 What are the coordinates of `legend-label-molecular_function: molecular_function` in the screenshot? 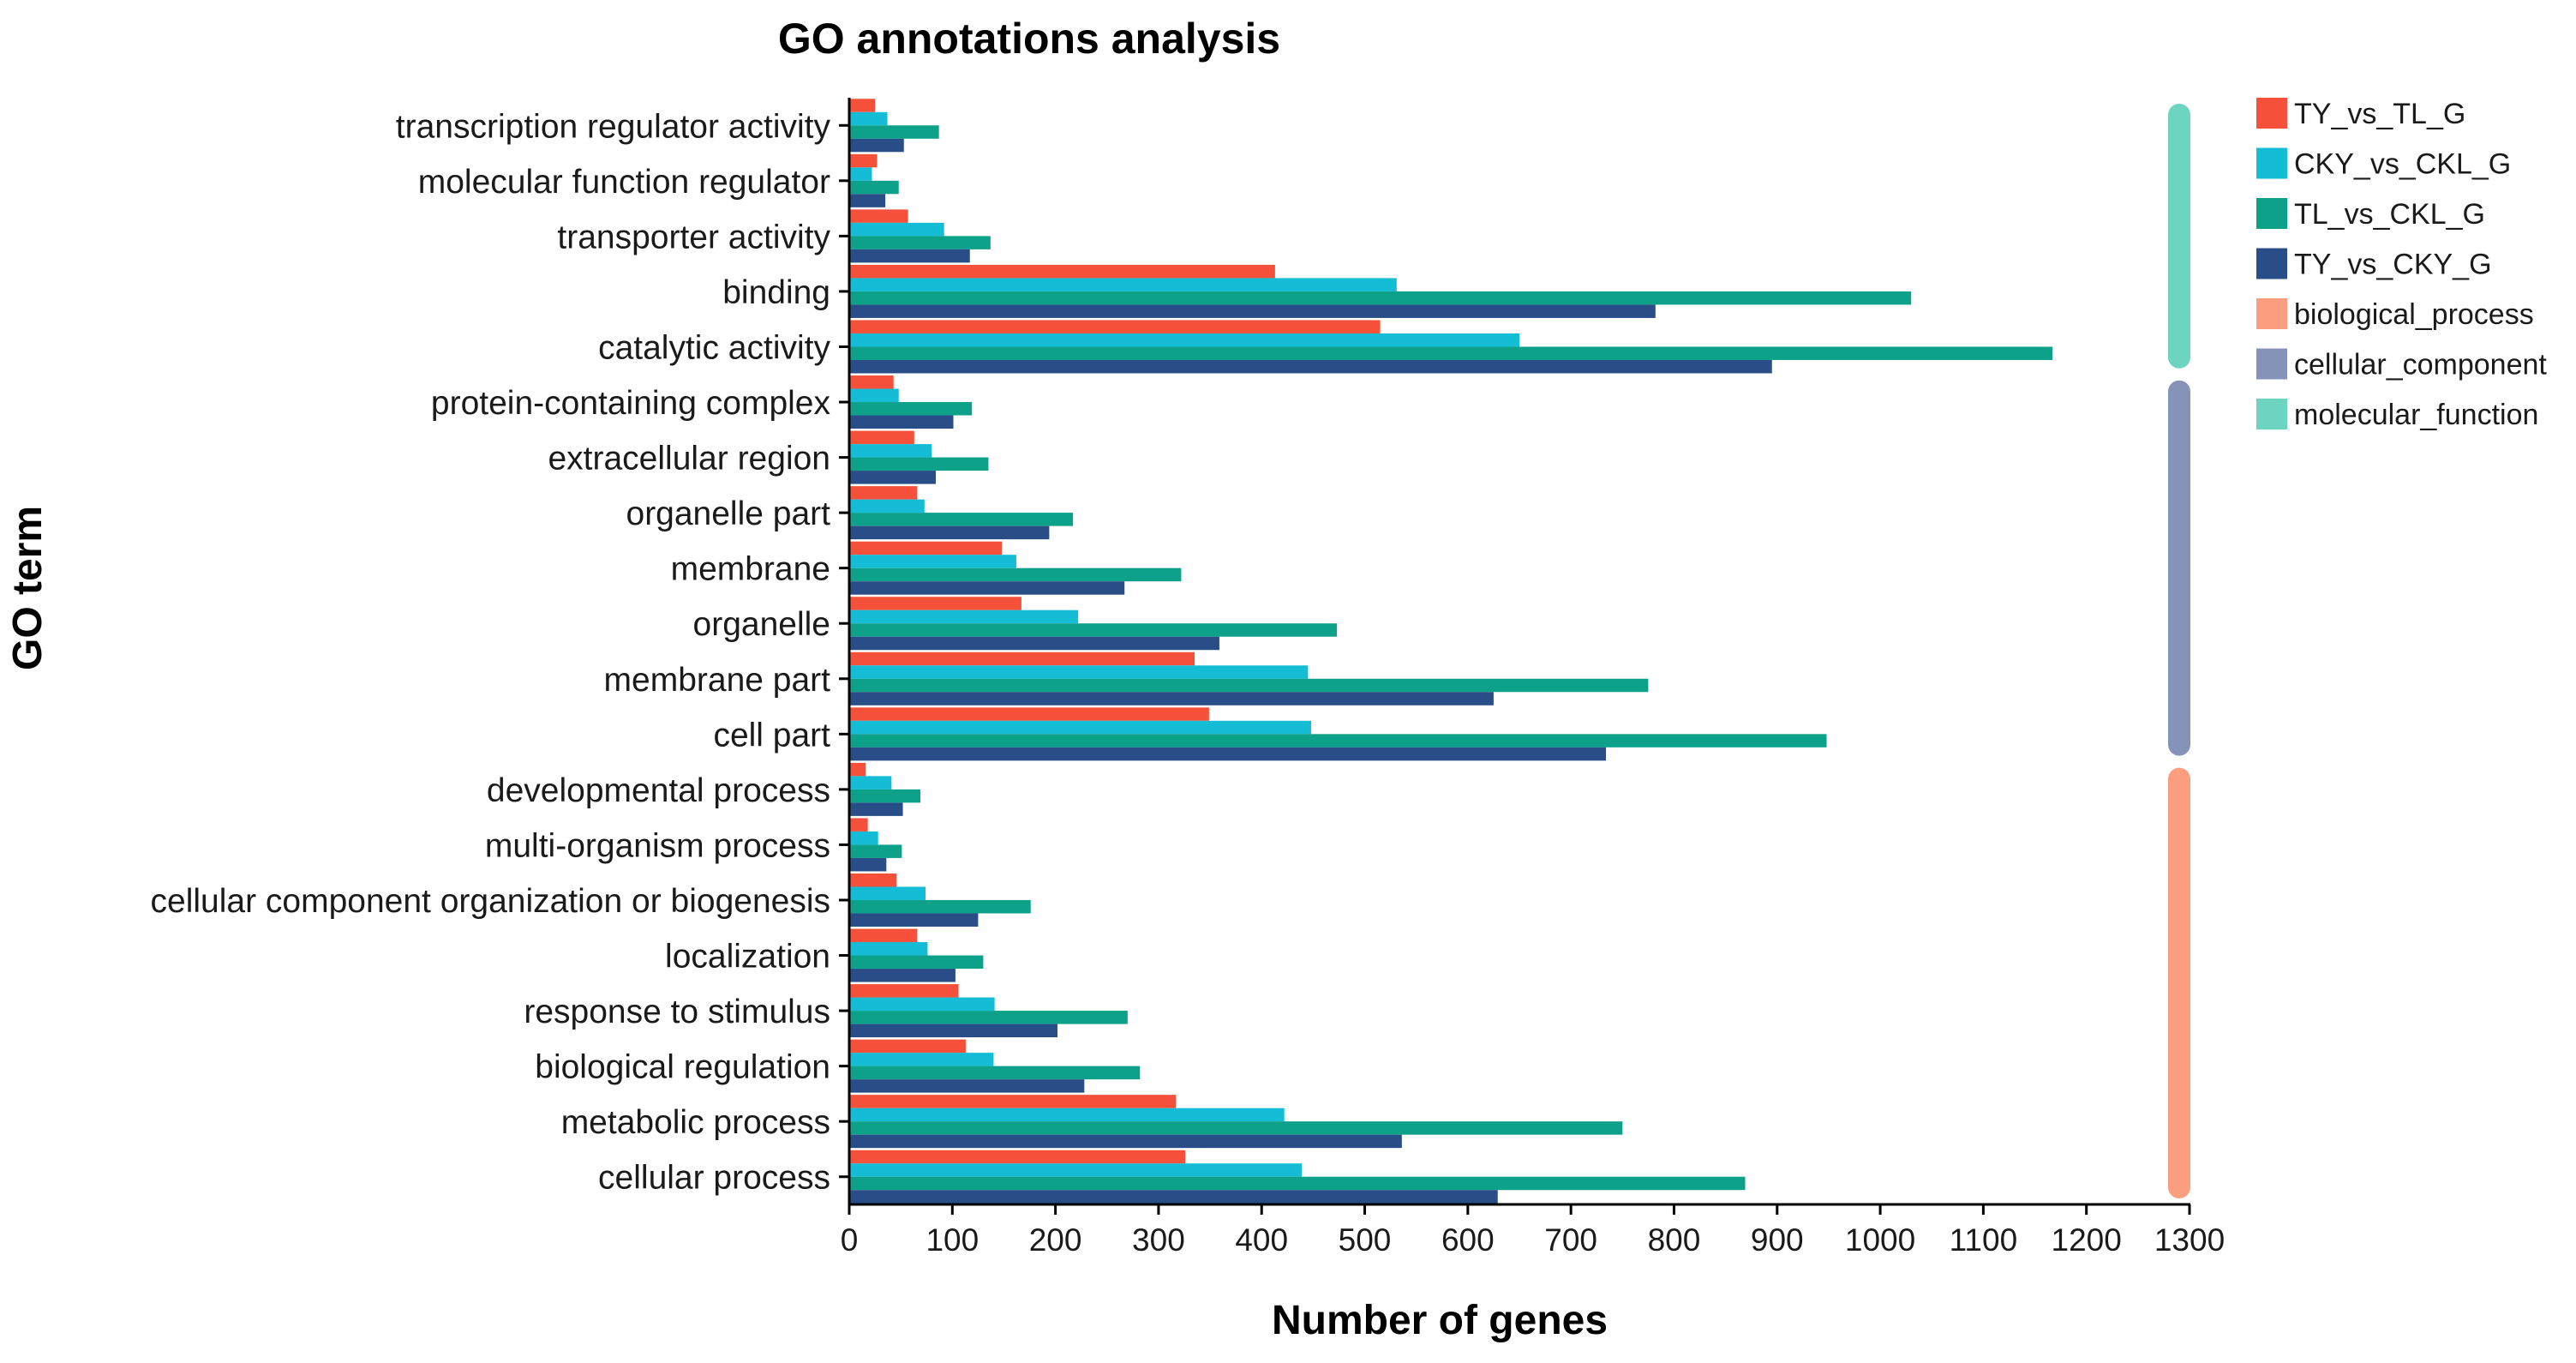 It's located at (2416, 415).